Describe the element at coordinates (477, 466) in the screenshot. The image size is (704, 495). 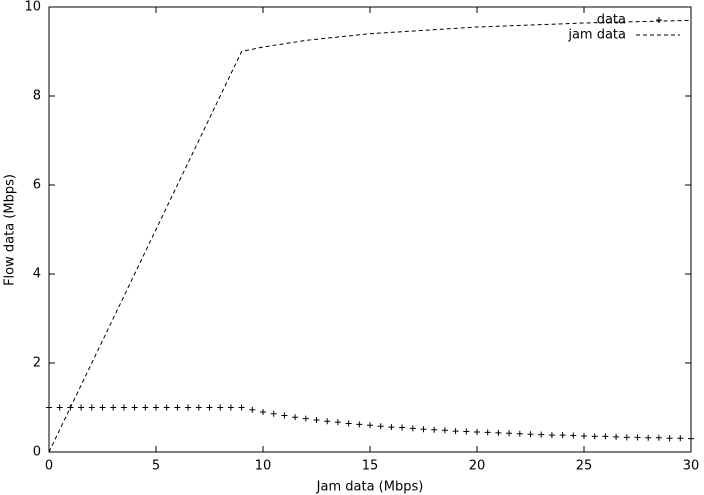
I see `x-tick-label: 20` at that location.